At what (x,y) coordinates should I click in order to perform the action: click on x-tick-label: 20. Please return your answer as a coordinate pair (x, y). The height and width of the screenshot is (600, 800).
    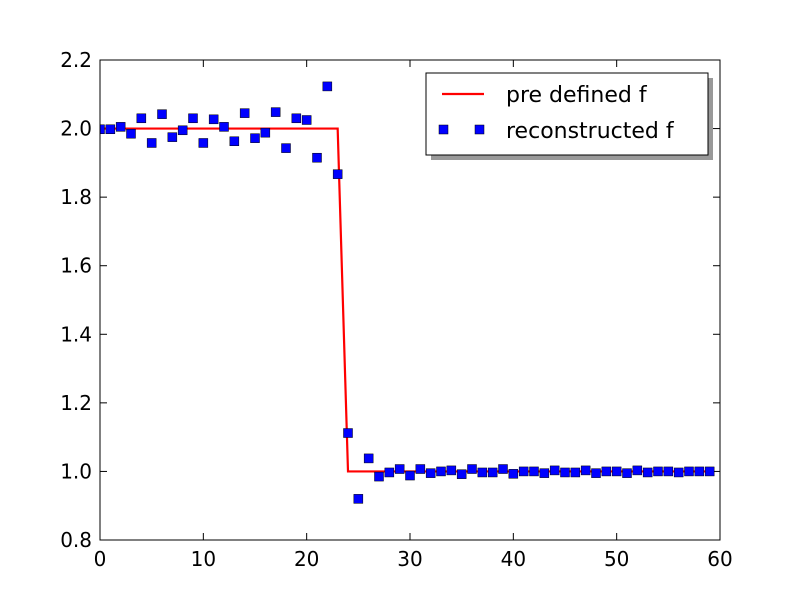
    Looking at the image, I should click on (306, 559).